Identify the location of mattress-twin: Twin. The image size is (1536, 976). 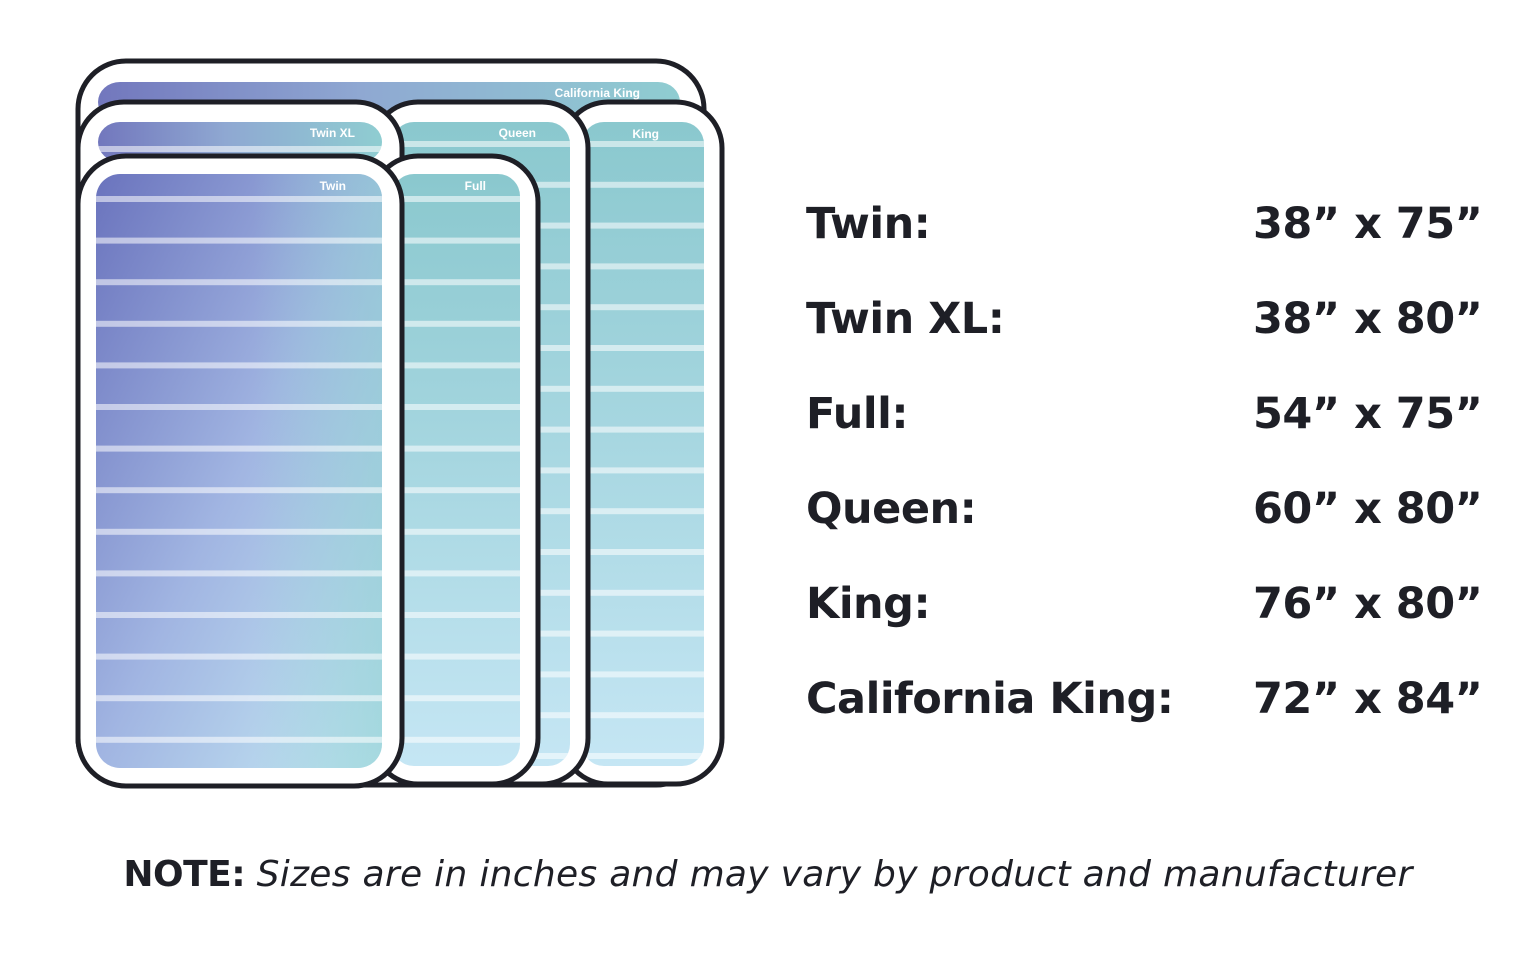
(240, 471).